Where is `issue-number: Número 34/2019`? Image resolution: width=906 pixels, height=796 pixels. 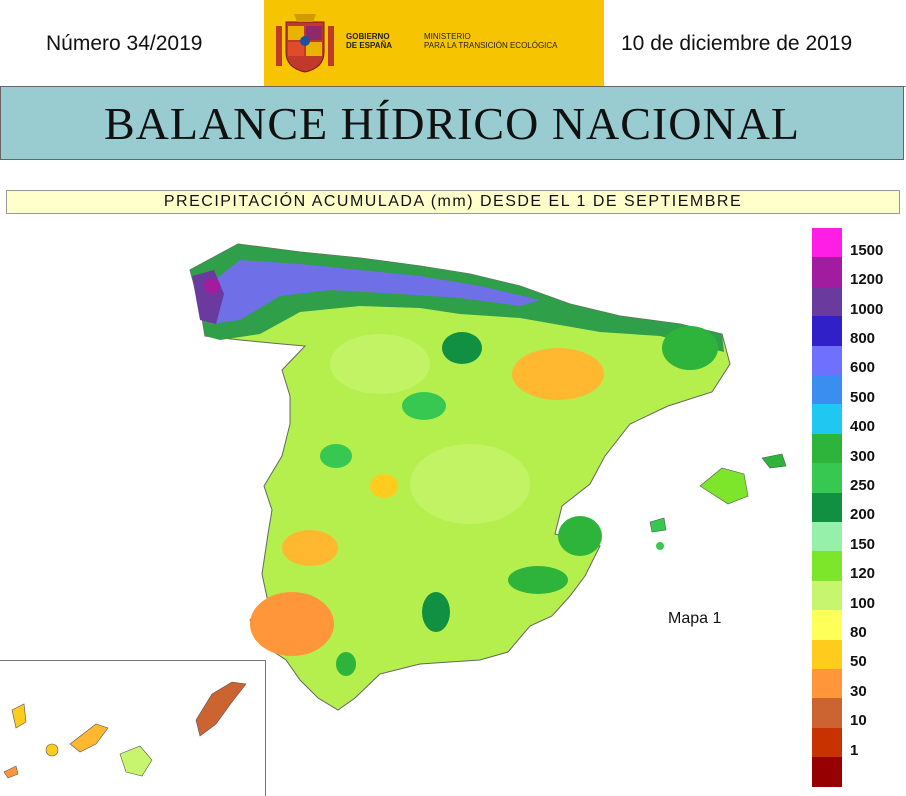 issue-number: Número 34/2019 is located at coordinates (124, 43).